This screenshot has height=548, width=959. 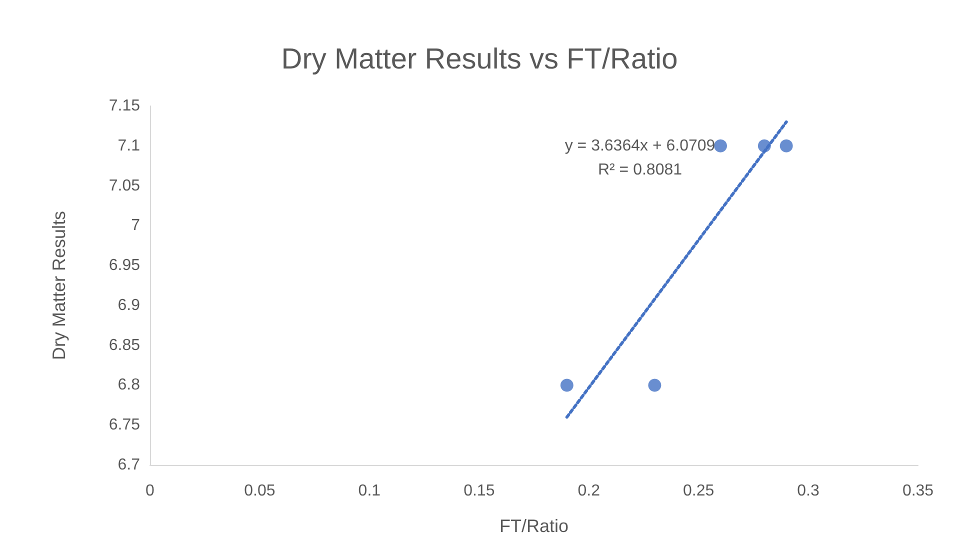 What do you see at coordinates (124, 345) in the screenshot?
I see `y-tick-label: 6.85` at bounding box center [124, 345].